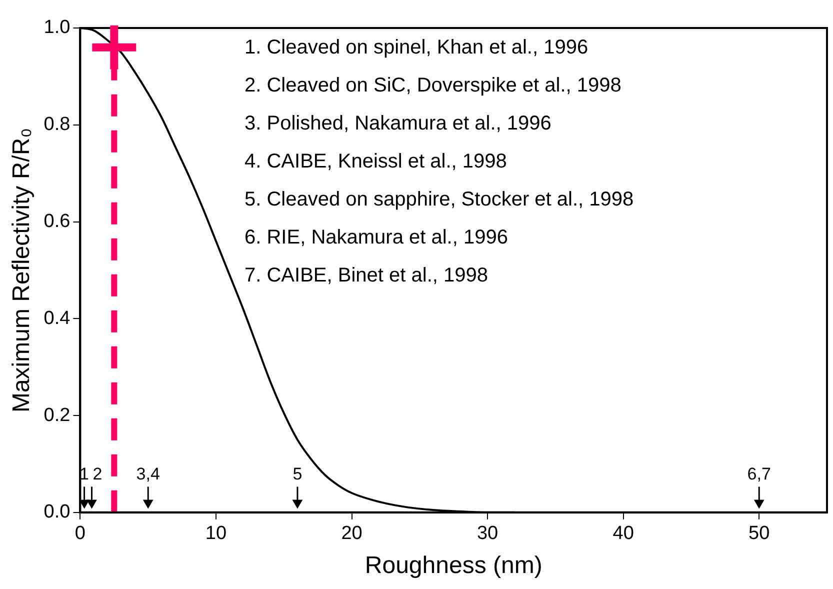  I want to click on y-tick-label: 0.6, so click(57, 221).